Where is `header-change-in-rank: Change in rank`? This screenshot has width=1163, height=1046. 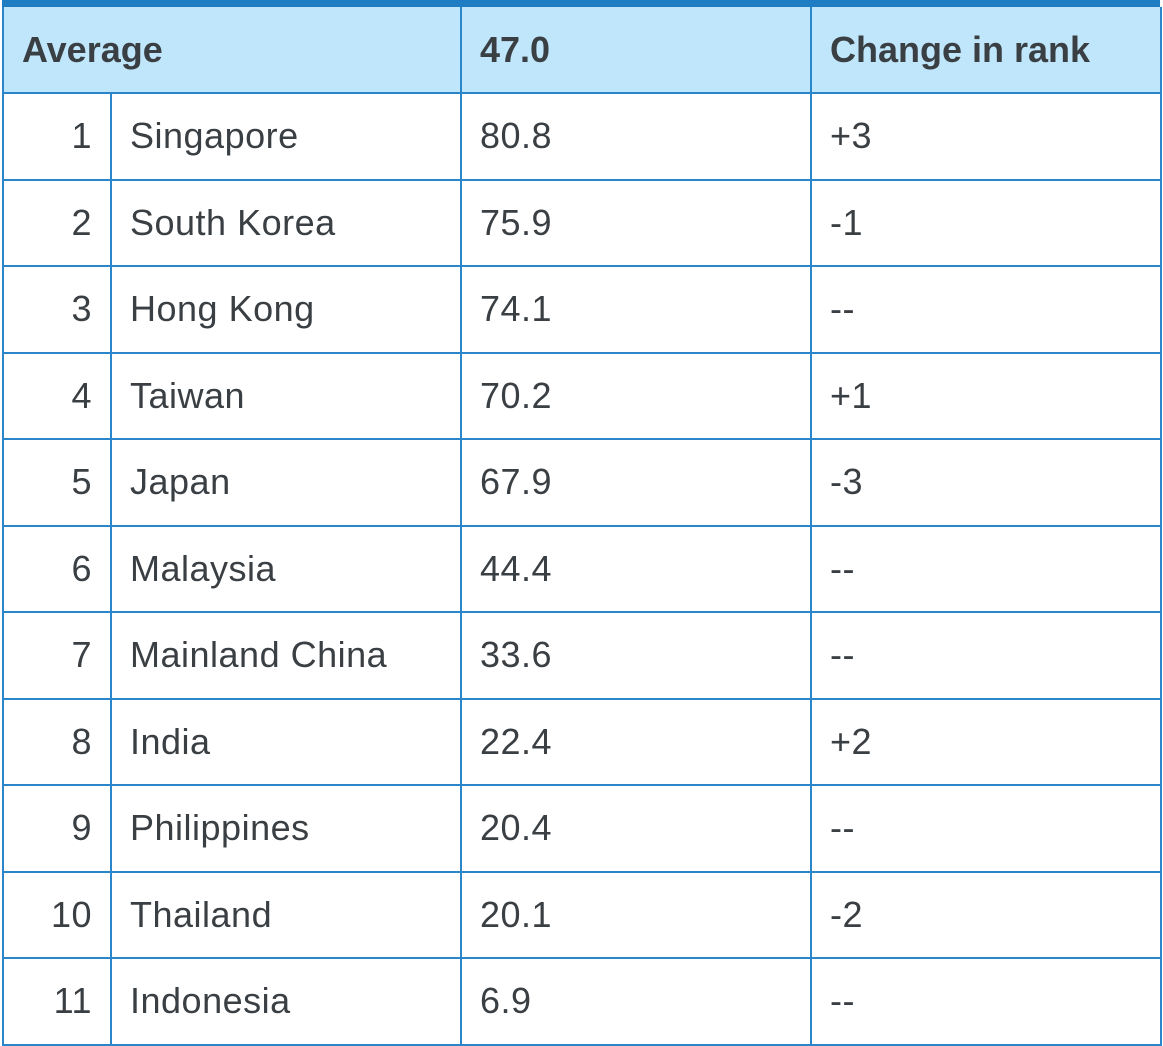
header-change-in-rank: Change in rank is located at coordinates (986, 50).